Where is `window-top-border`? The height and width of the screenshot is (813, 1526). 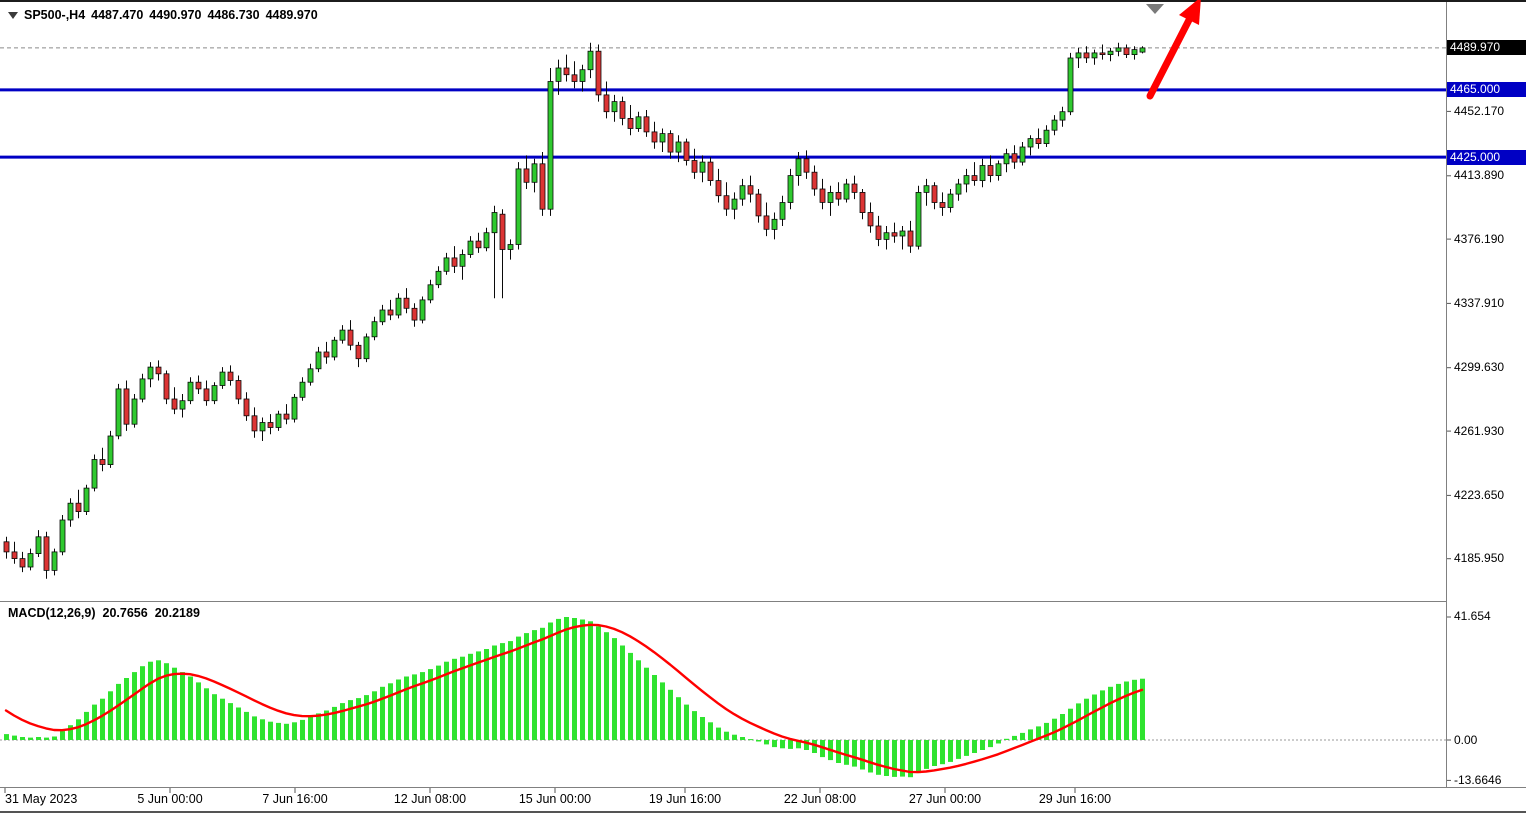
window-top-border is located at coordinates (763, 1).